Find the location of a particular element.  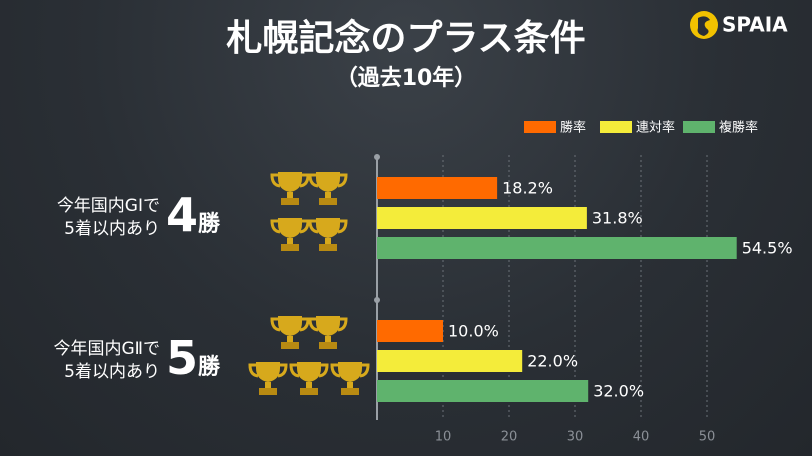

badge-number: 5 is located at coordinates (182, 358).